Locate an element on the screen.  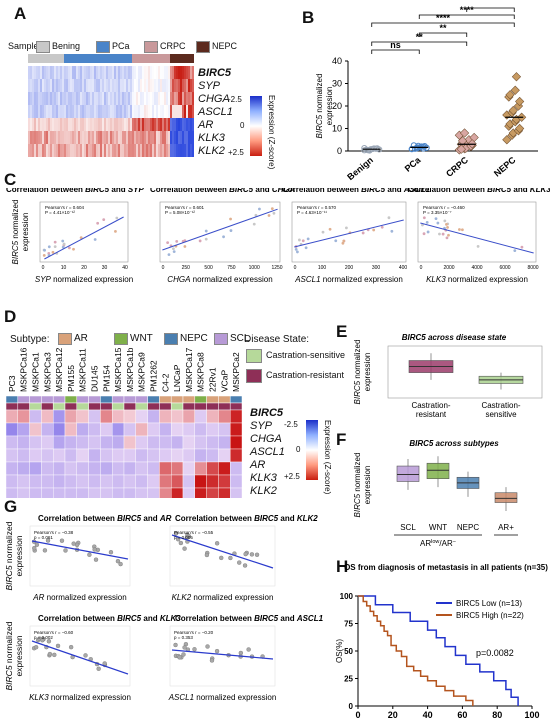
x-axis-label-rest: normalized expression is located at coordinates (92, 279).